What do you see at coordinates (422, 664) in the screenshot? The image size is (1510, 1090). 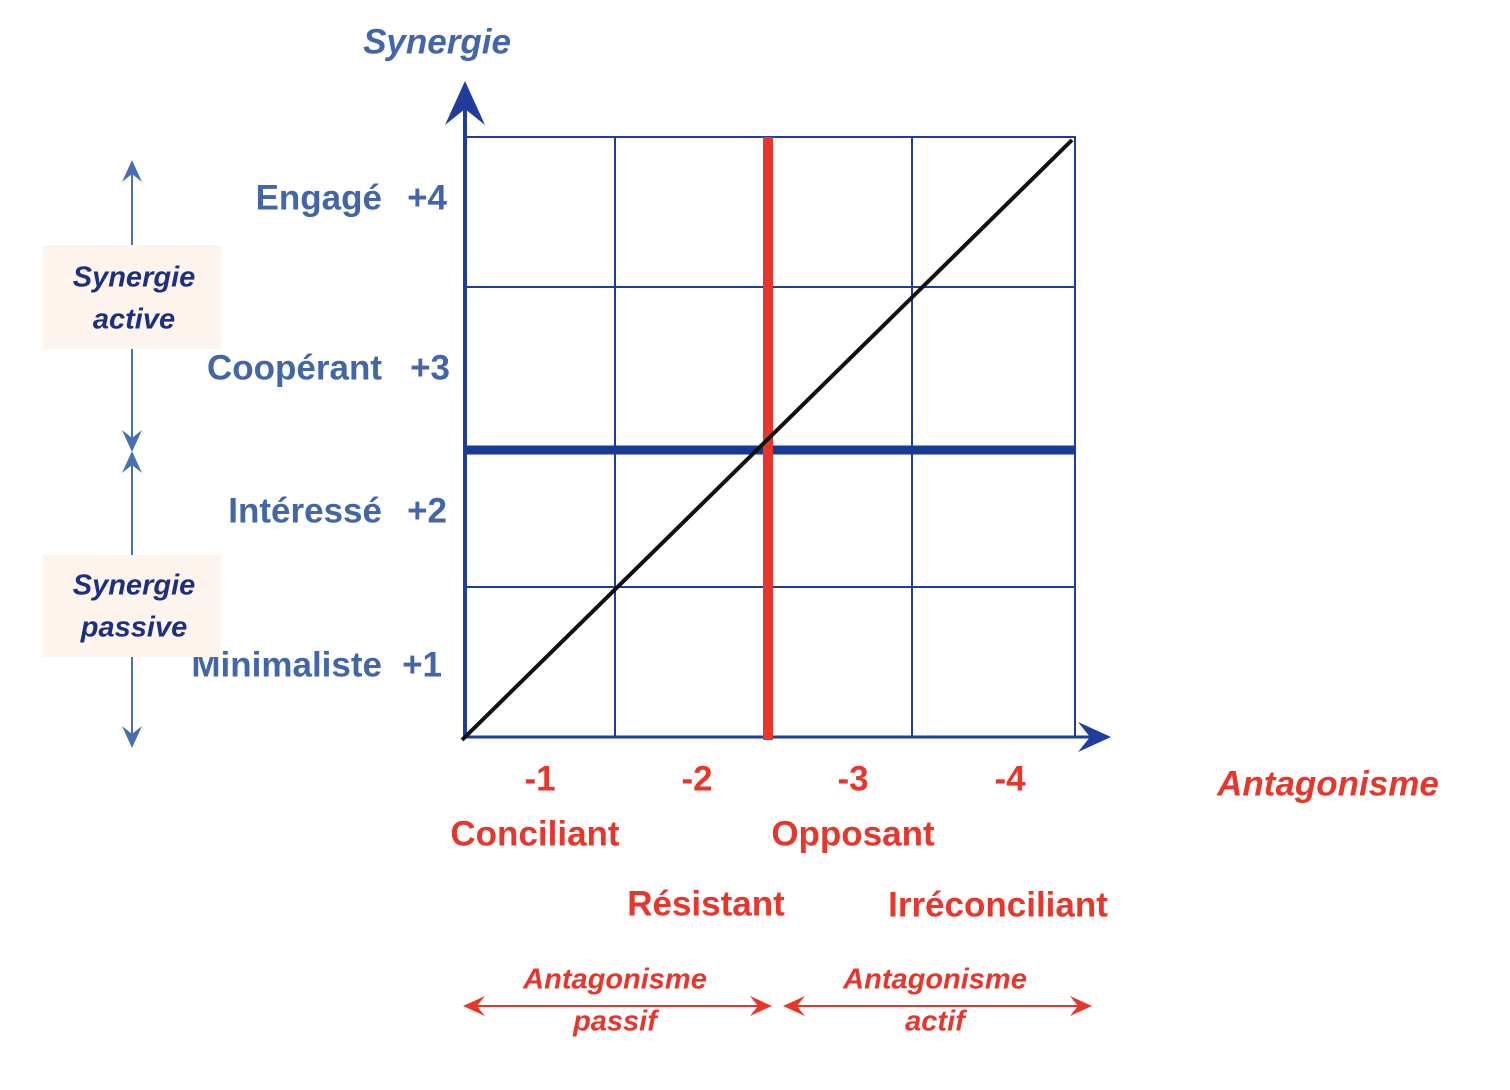 I see `y-score: +1` at bounding box center [422, 664].